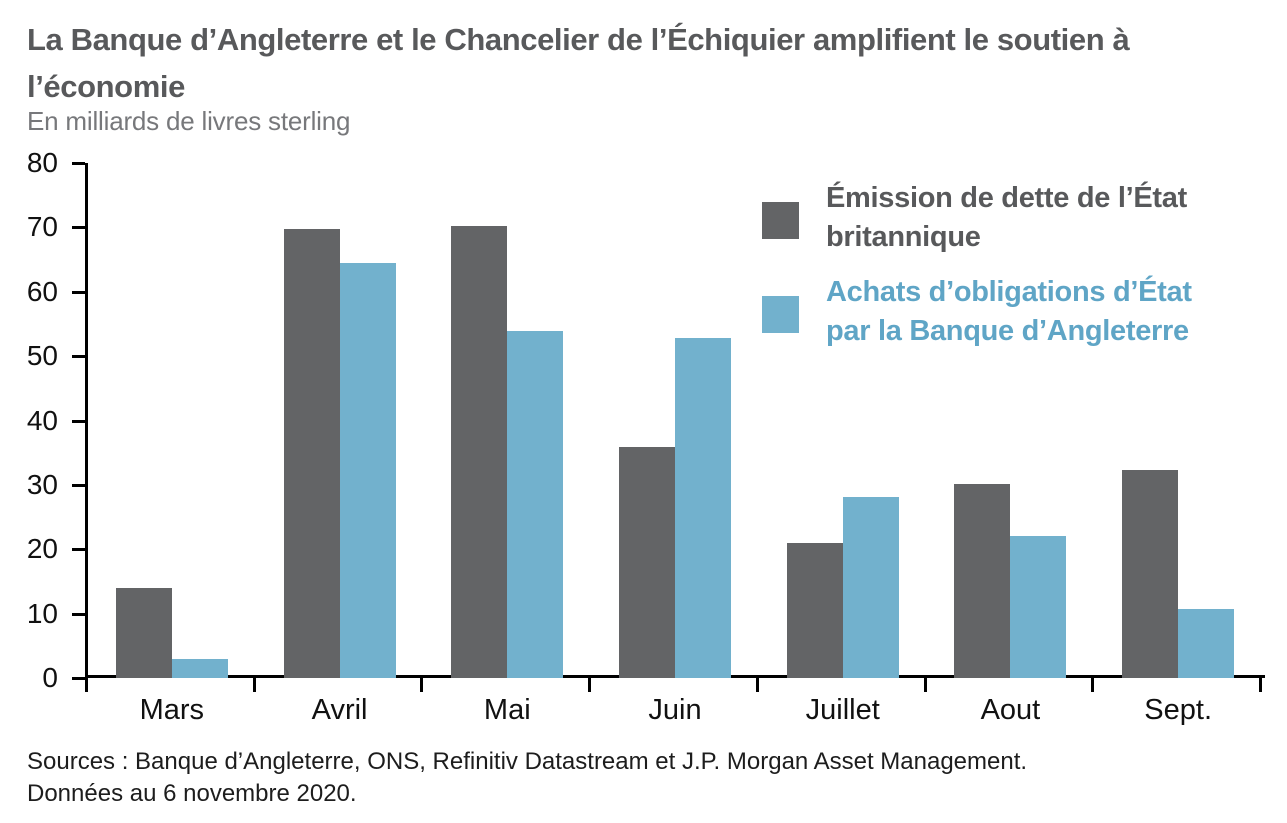 The width and height of the screenshot is (1287, 823). What do you see at coordinates (86, 427) in the screenshot?
I see `y-axis-line` at bounding box center [86, 427].